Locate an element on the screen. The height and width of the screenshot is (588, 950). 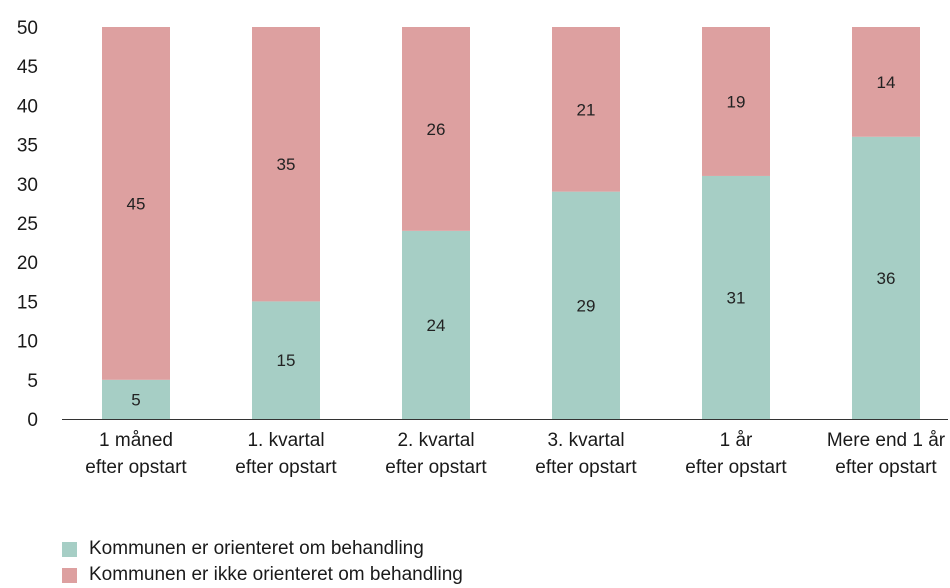
data-label: 36 is located at coordinates (886, 278).